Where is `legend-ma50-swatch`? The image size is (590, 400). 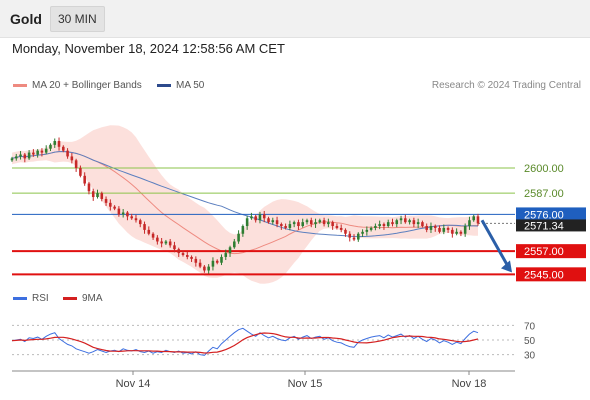
legend-ma50-swatch is located at coordinates (164, 85).